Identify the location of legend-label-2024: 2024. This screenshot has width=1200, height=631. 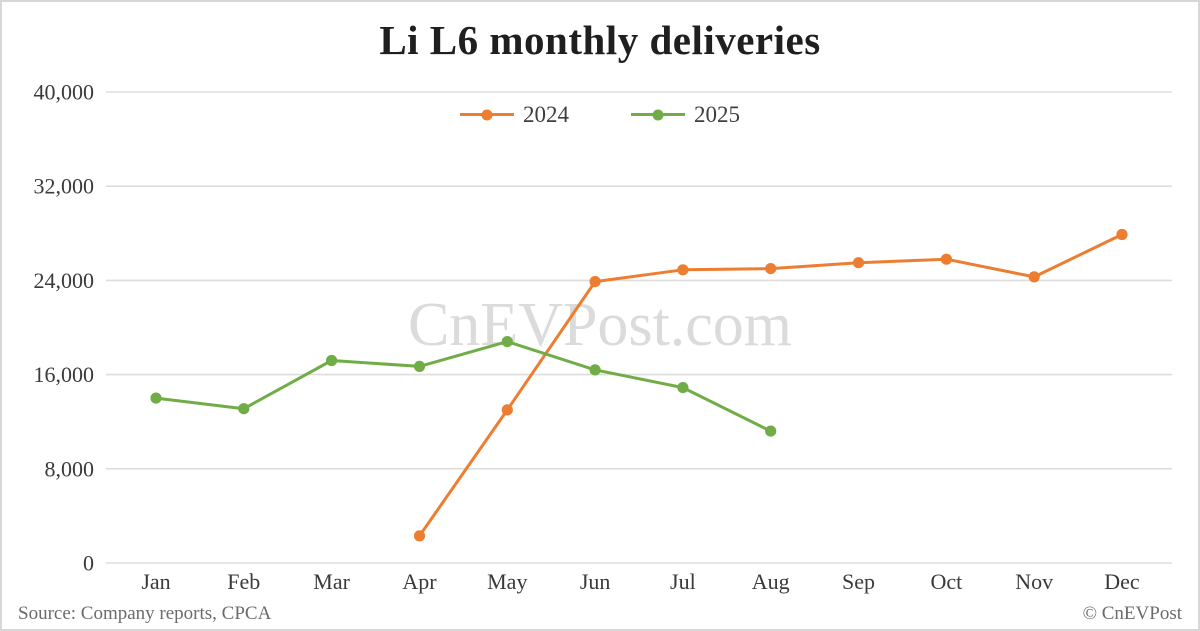
(546, 114).